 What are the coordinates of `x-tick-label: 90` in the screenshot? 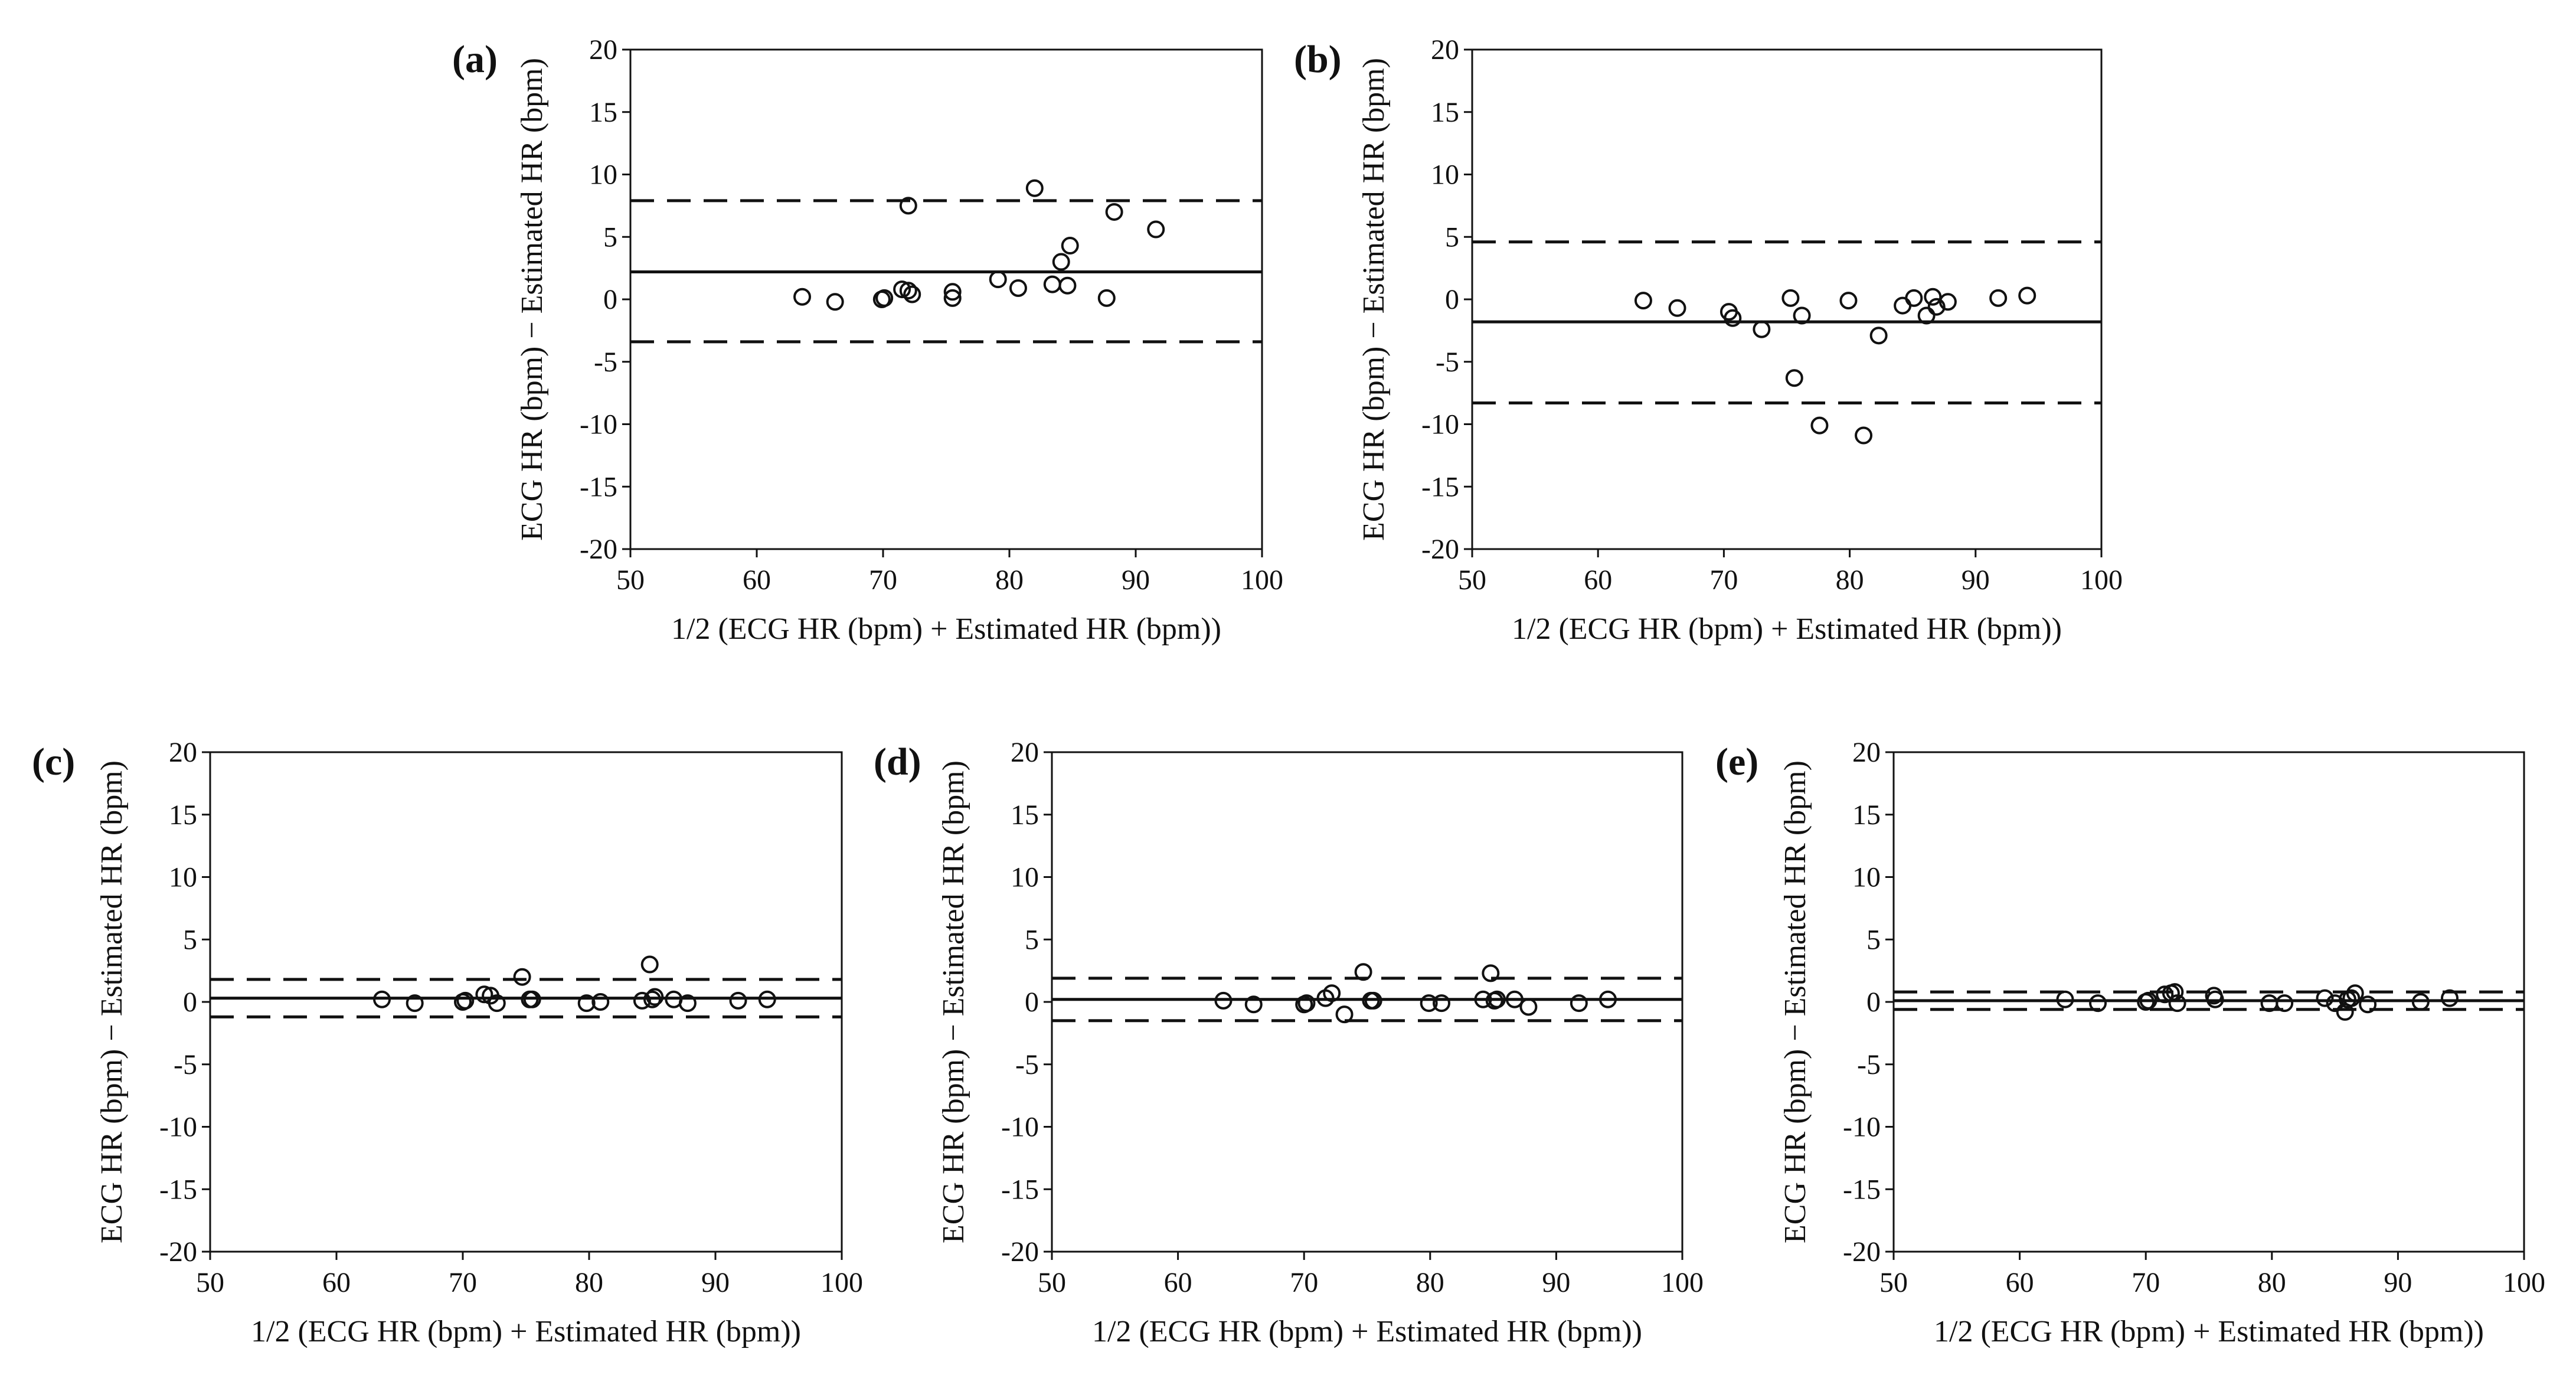 It's located at (1556, 1282).